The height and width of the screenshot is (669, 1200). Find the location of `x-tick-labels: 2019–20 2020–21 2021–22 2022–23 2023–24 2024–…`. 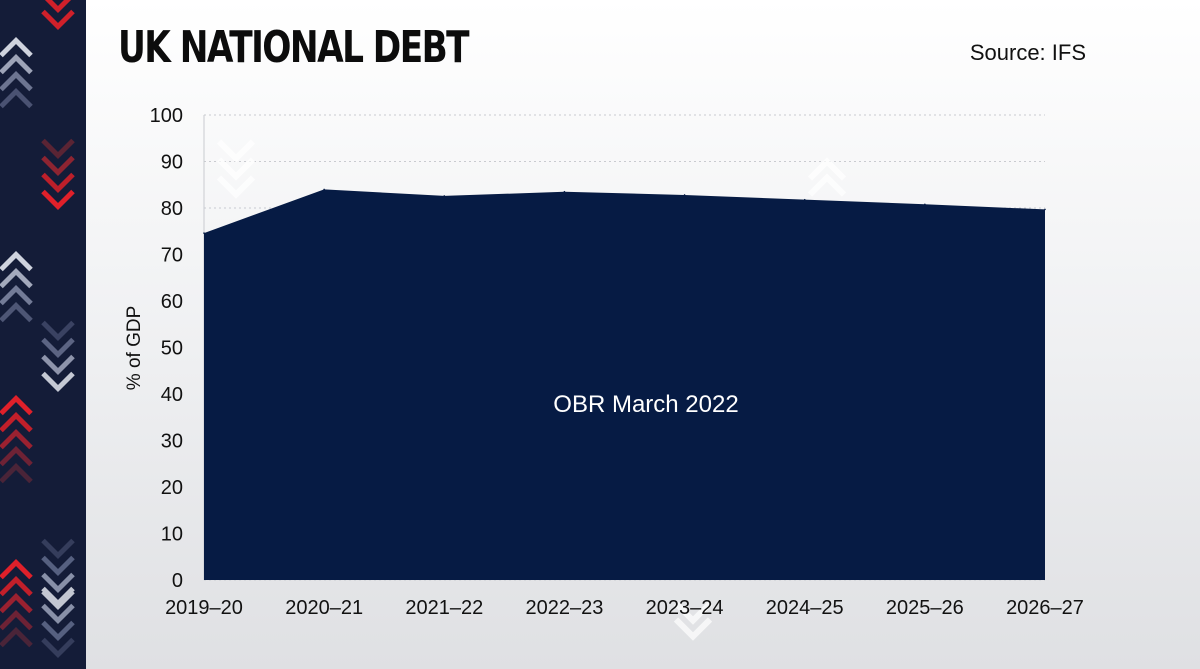

x-tick-labels: 2019–20 2020–21 2021–22 2022–23 2023–24 2024–… is located at coordinates (624, 608).